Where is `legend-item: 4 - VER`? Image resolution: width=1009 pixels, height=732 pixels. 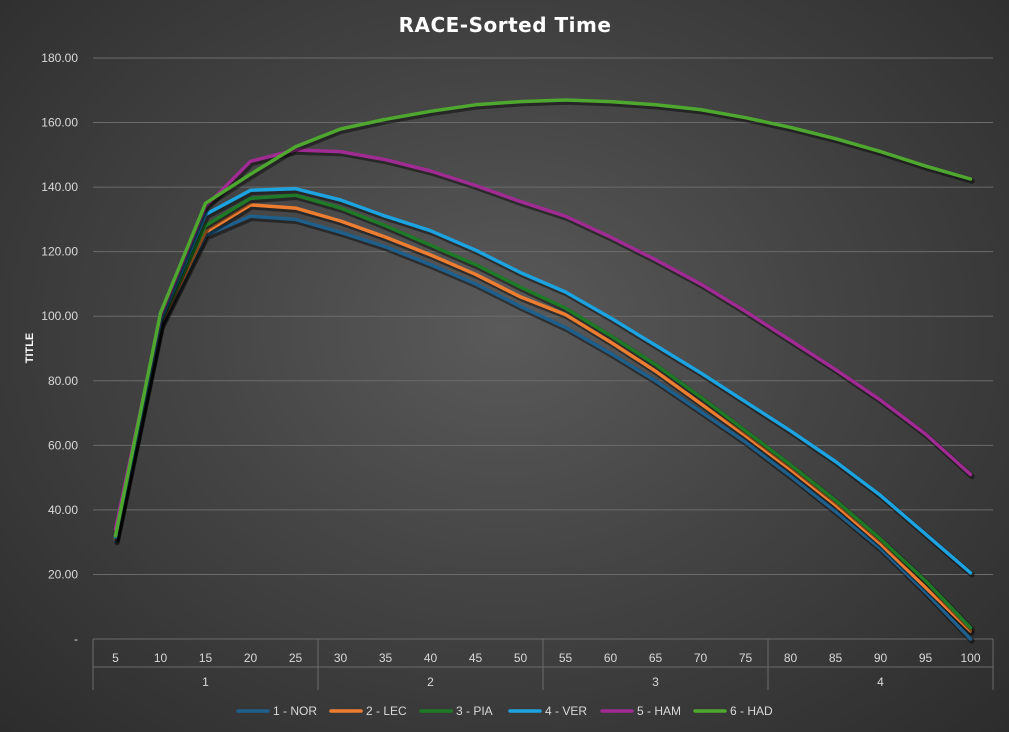 legend-item: 4 - VER is located at coordinates (547, 711).